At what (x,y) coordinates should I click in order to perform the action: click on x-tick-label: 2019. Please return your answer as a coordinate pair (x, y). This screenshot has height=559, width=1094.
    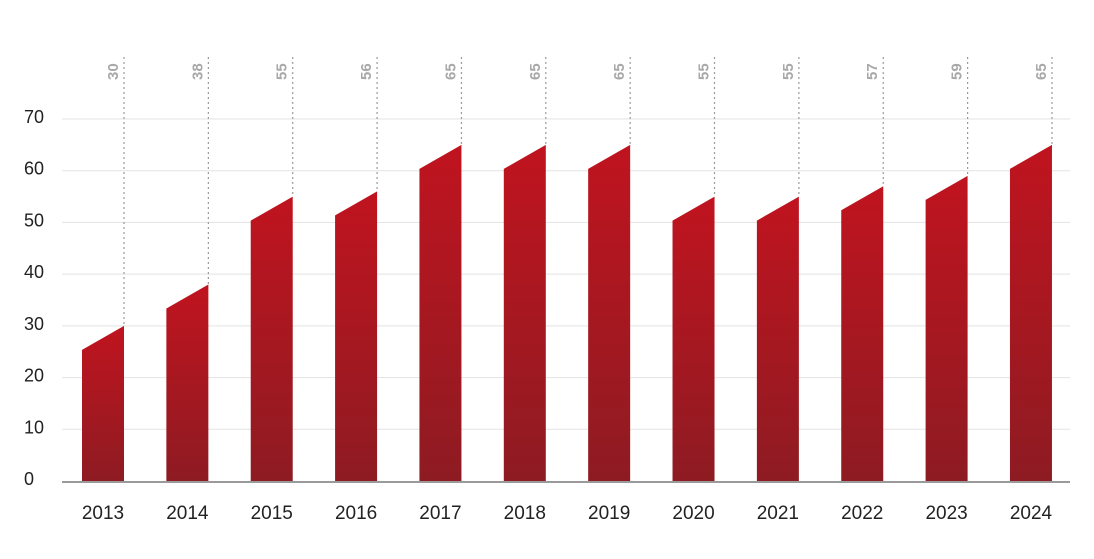
    Looking at the image, I should click on (609, 513).